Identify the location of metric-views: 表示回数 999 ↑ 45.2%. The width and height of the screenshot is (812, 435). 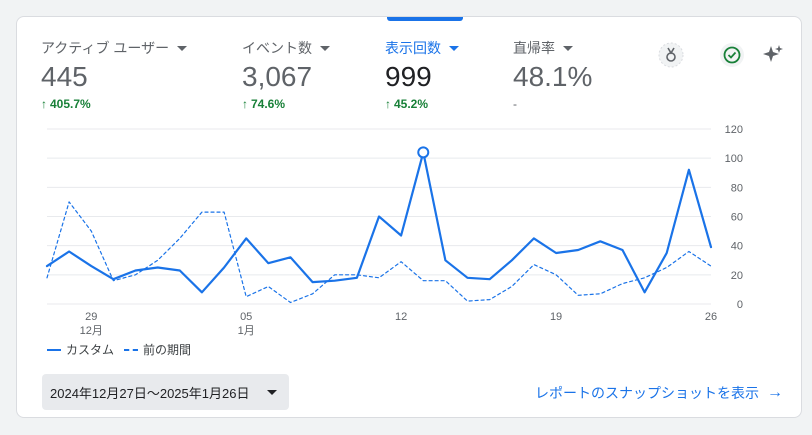
(422, 75).